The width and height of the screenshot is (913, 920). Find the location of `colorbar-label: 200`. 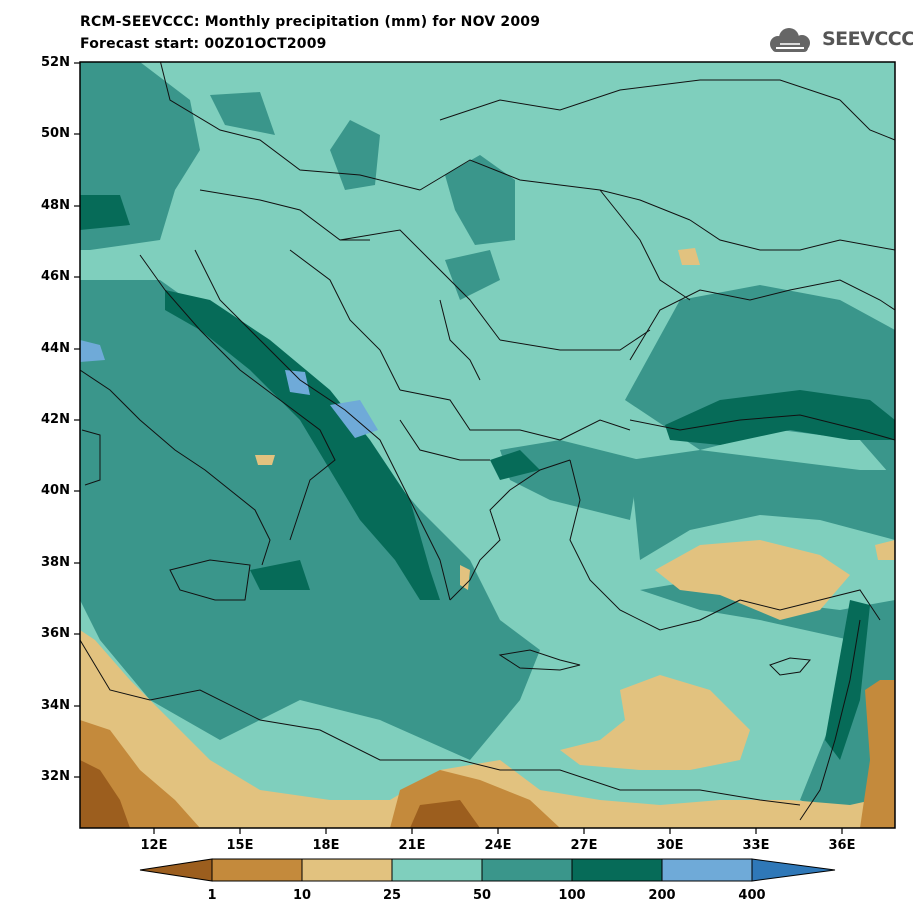

colorbar-label: 200 is located at coordinates (662, 895).